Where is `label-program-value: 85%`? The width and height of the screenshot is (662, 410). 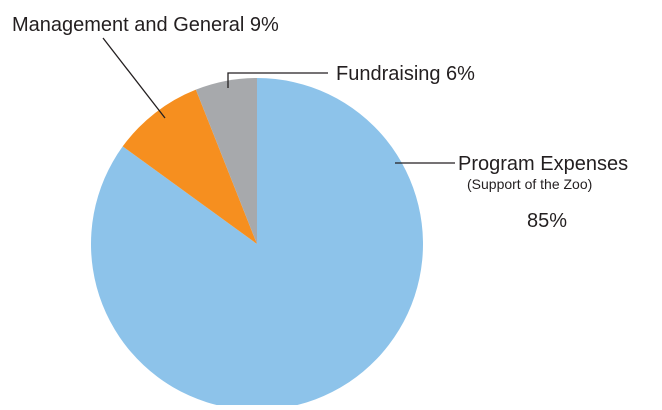
label-program-value: 85% is located at coordinates (547, 221).